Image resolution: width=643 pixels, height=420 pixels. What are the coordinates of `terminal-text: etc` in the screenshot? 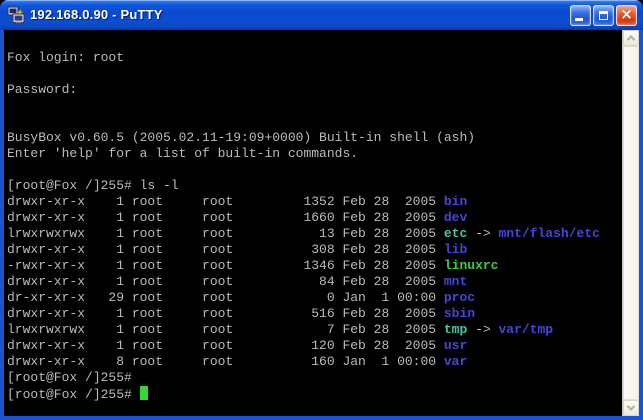 It's located at (455, 233).